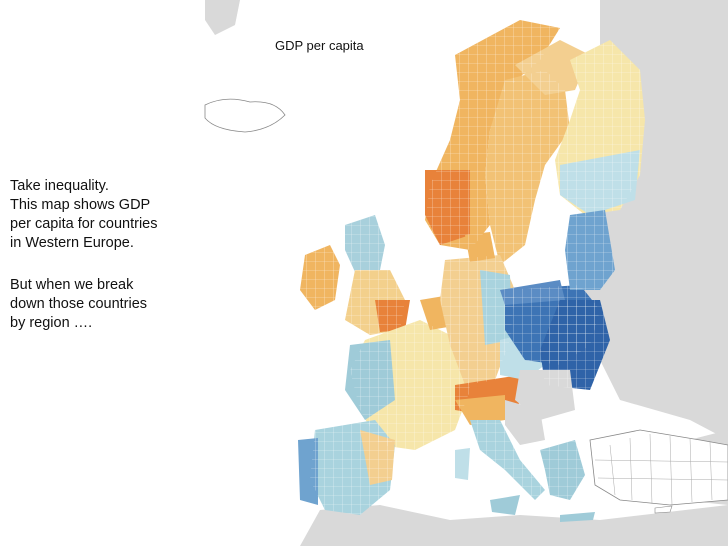 The width and height of the screenshot is (728, 546). What do you see at coordinates (480, 410) in the screenshot?
I see `italy-north` at bounding box center [480, 410].